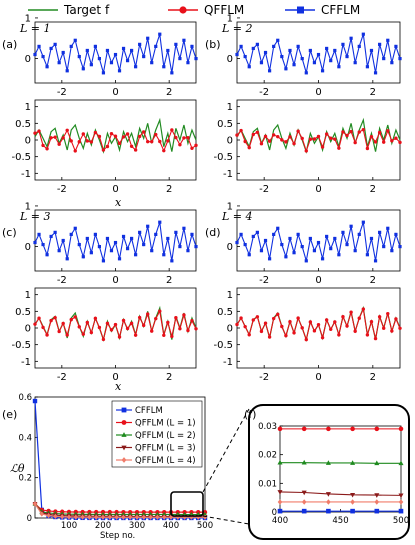  I want to click on bottom-axes-frame, so click(115, 140).